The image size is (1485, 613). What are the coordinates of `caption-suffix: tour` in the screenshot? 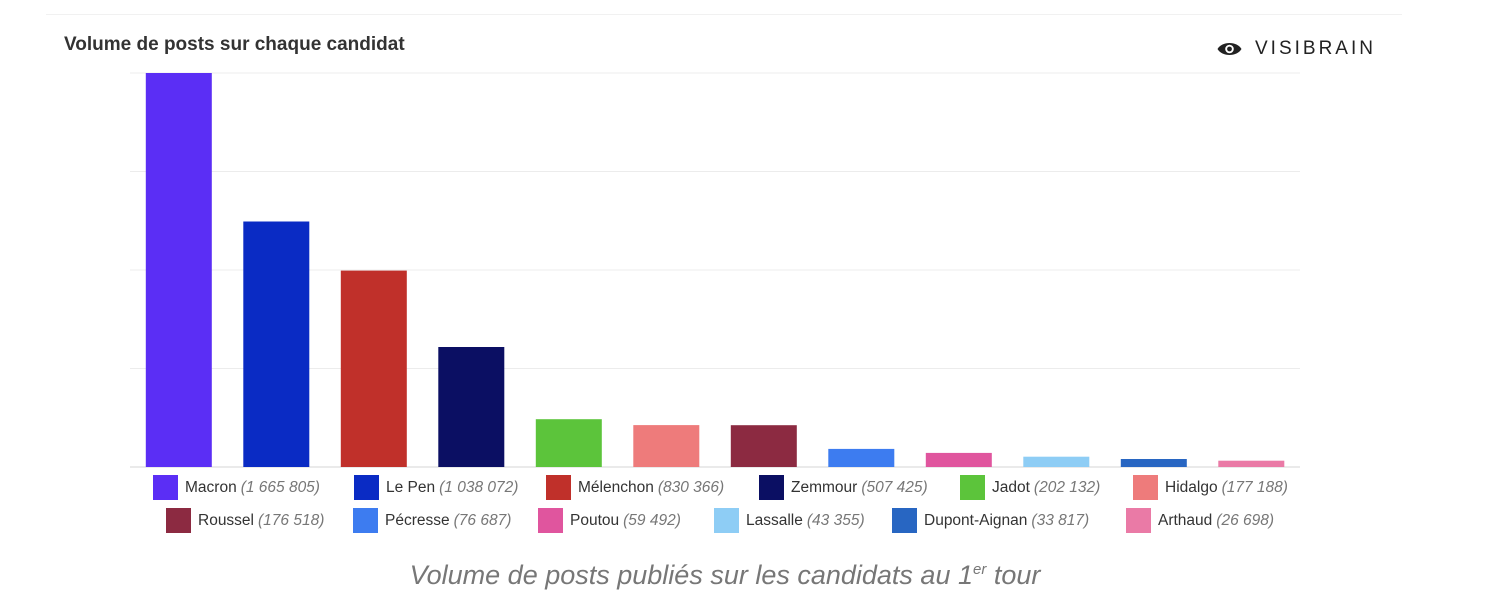 It's located at (1013, 575).